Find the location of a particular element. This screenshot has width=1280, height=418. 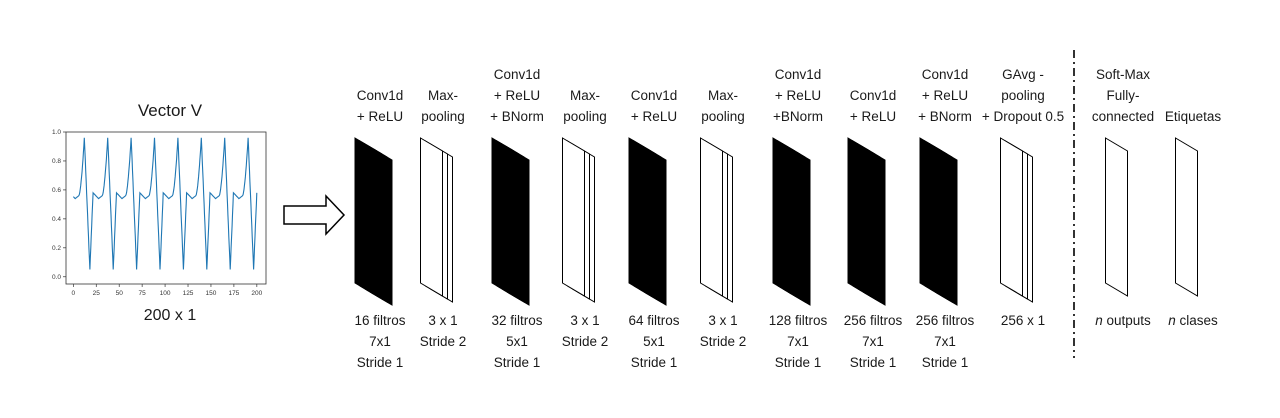

layer-pool1-bottom-line: Stride 2 is located at coordinates (443, 341).